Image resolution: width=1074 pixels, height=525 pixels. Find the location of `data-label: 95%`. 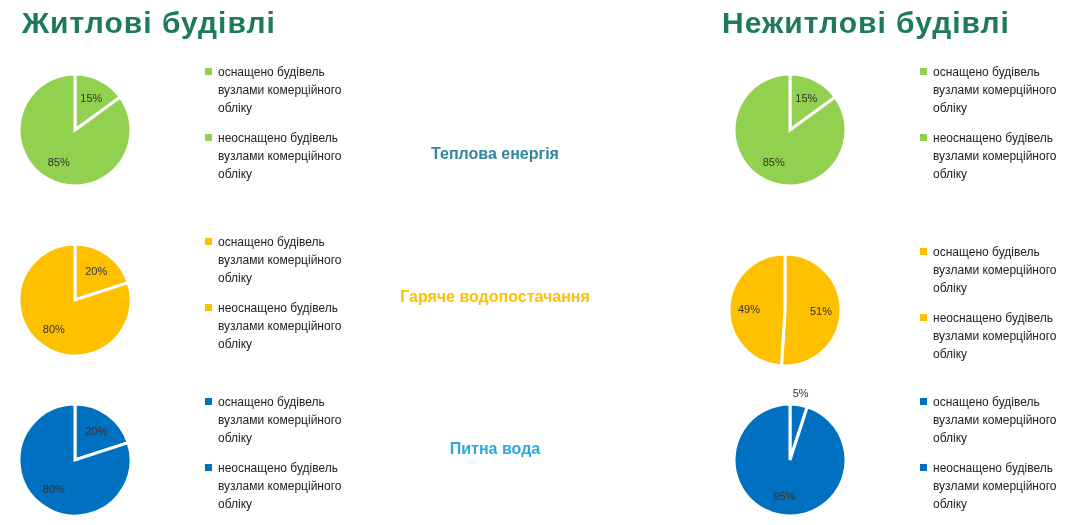

data-label: 95% is located at coordinates (784, 495).